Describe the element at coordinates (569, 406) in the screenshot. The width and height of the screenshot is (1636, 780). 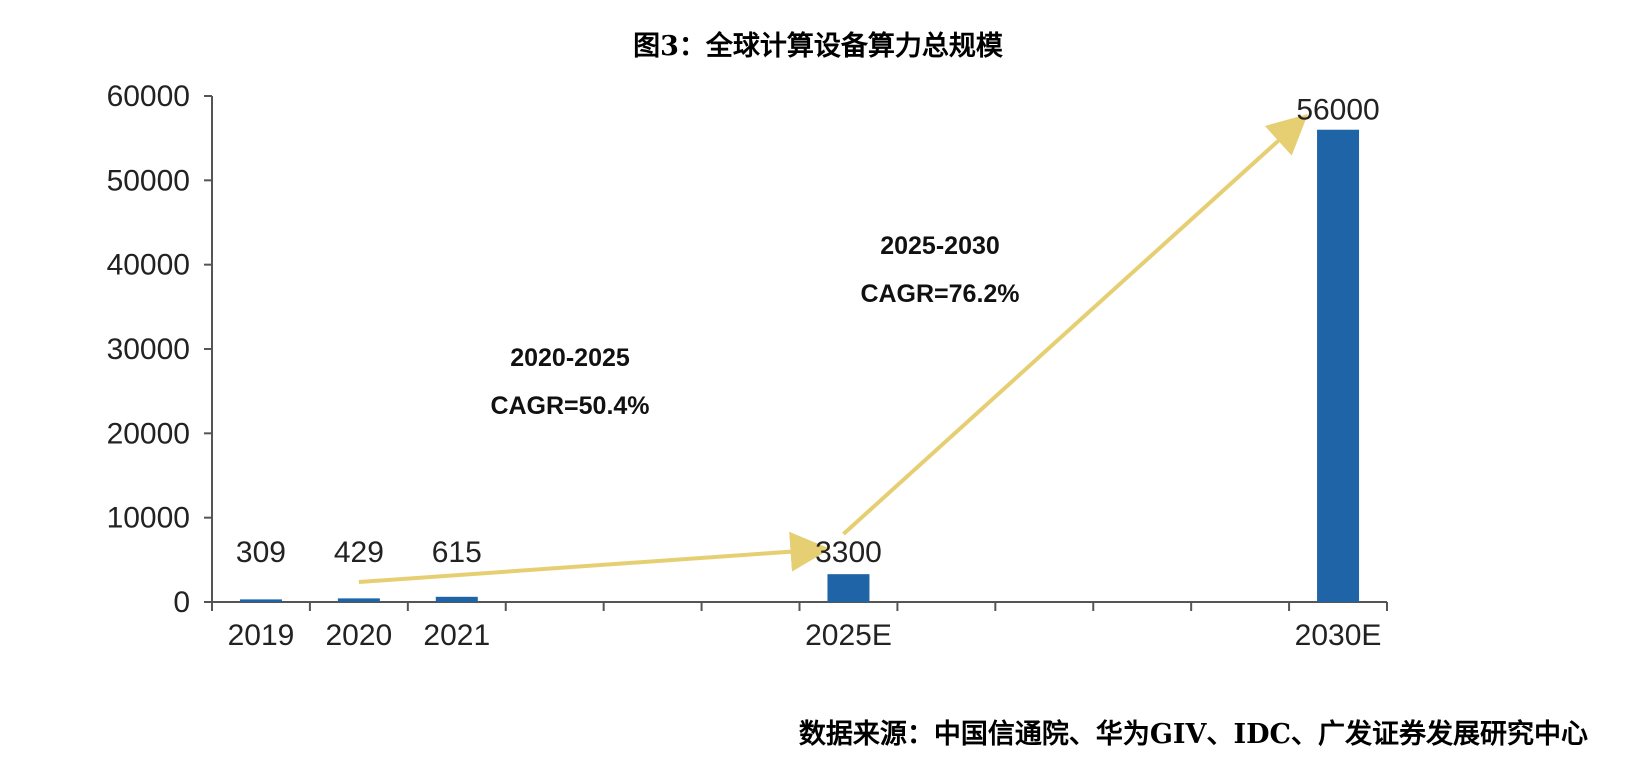
I see `annotation-cagr-1: CAGR=50.4%` at that location.